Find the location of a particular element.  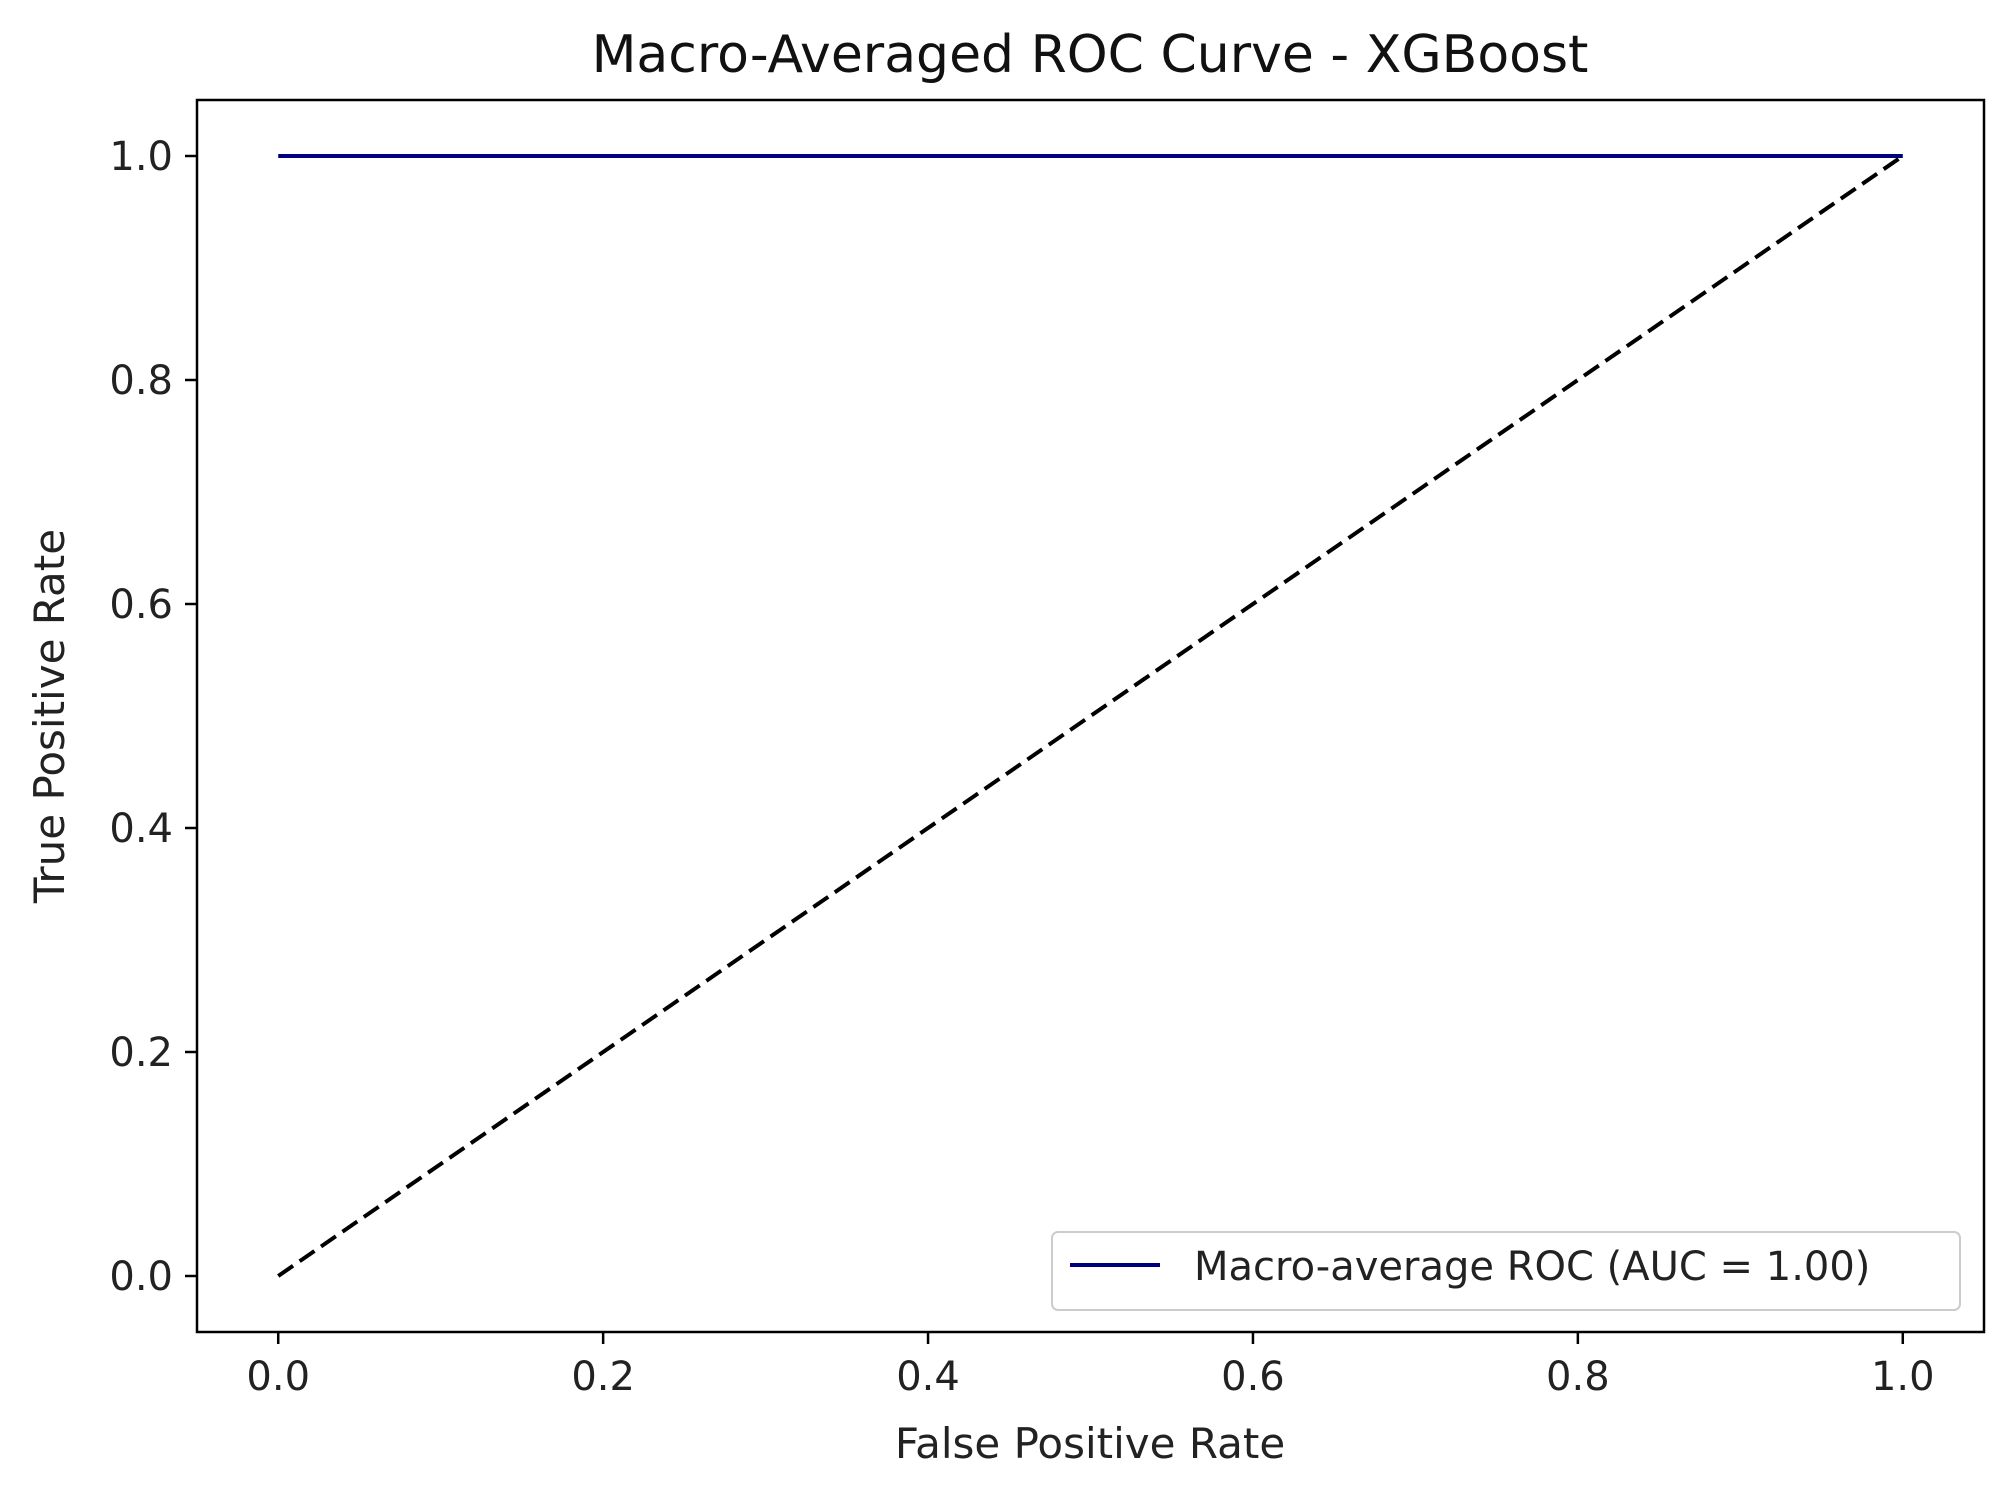

x-tick-label: 1.0 is located at coordinates (1903, 1377).